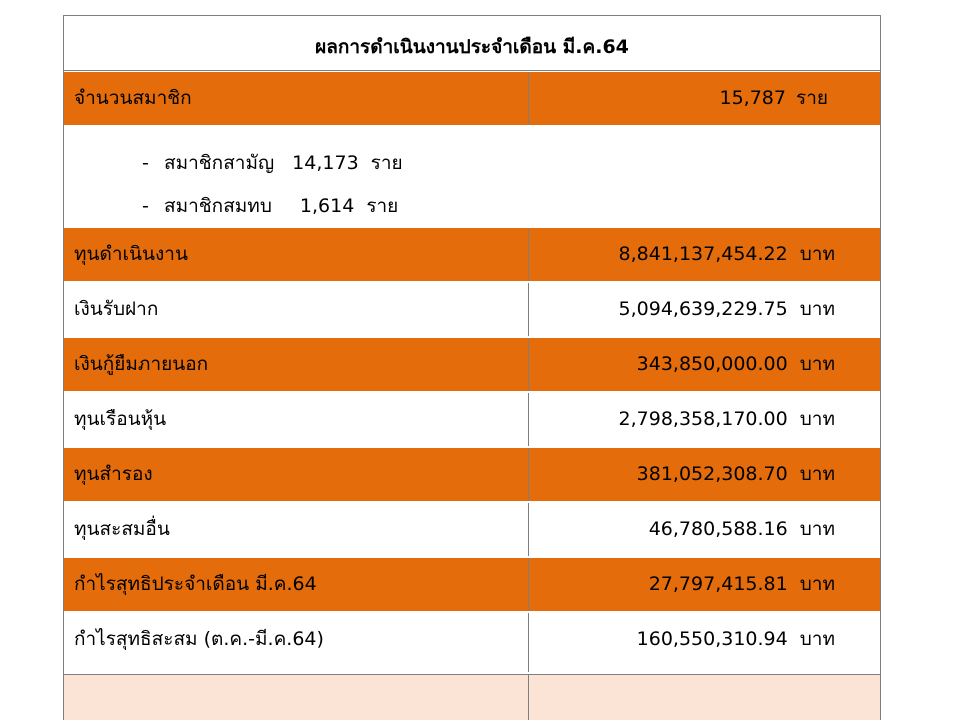  I want to click on financial-row: เงินรับฝาก 5,094,639,229.75 บาท, so click(472, 310).